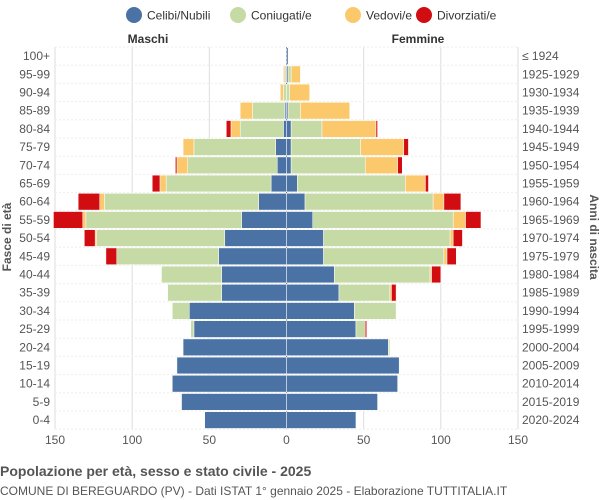 This screenshot has width=600, height=500. What do you see at coordinates (551, 202) in the screenshot?
I see `birth-year-label: 1960-1964` at bounding box center [551, 202].